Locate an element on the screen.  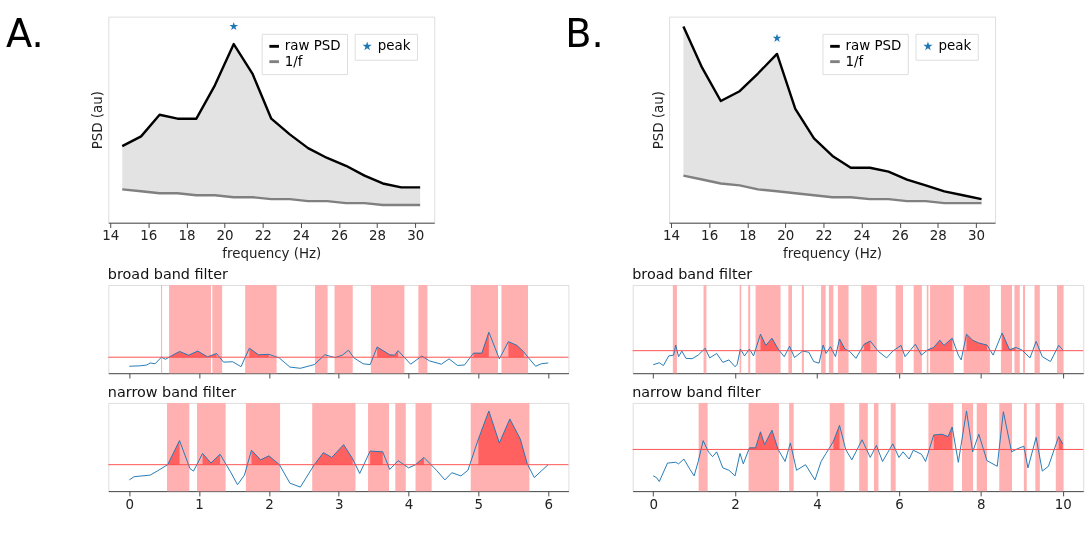
x-tick-label: 10 is located at coordinates (1063, 504).